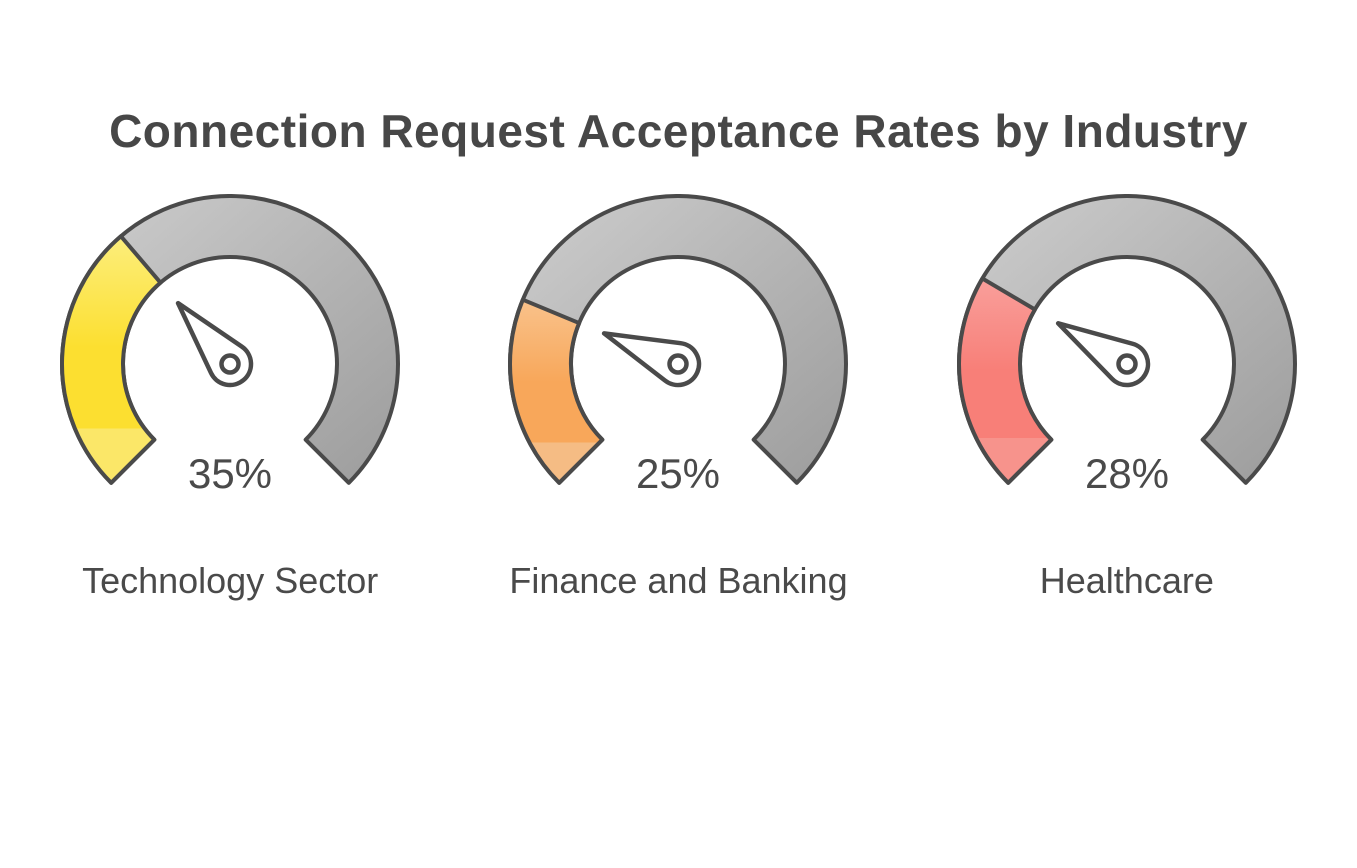 Image resolution: width=1357 pixels, height=868 pixels. I want to click on gauge-chart-healthcare: 28%, so click(1126, 345).